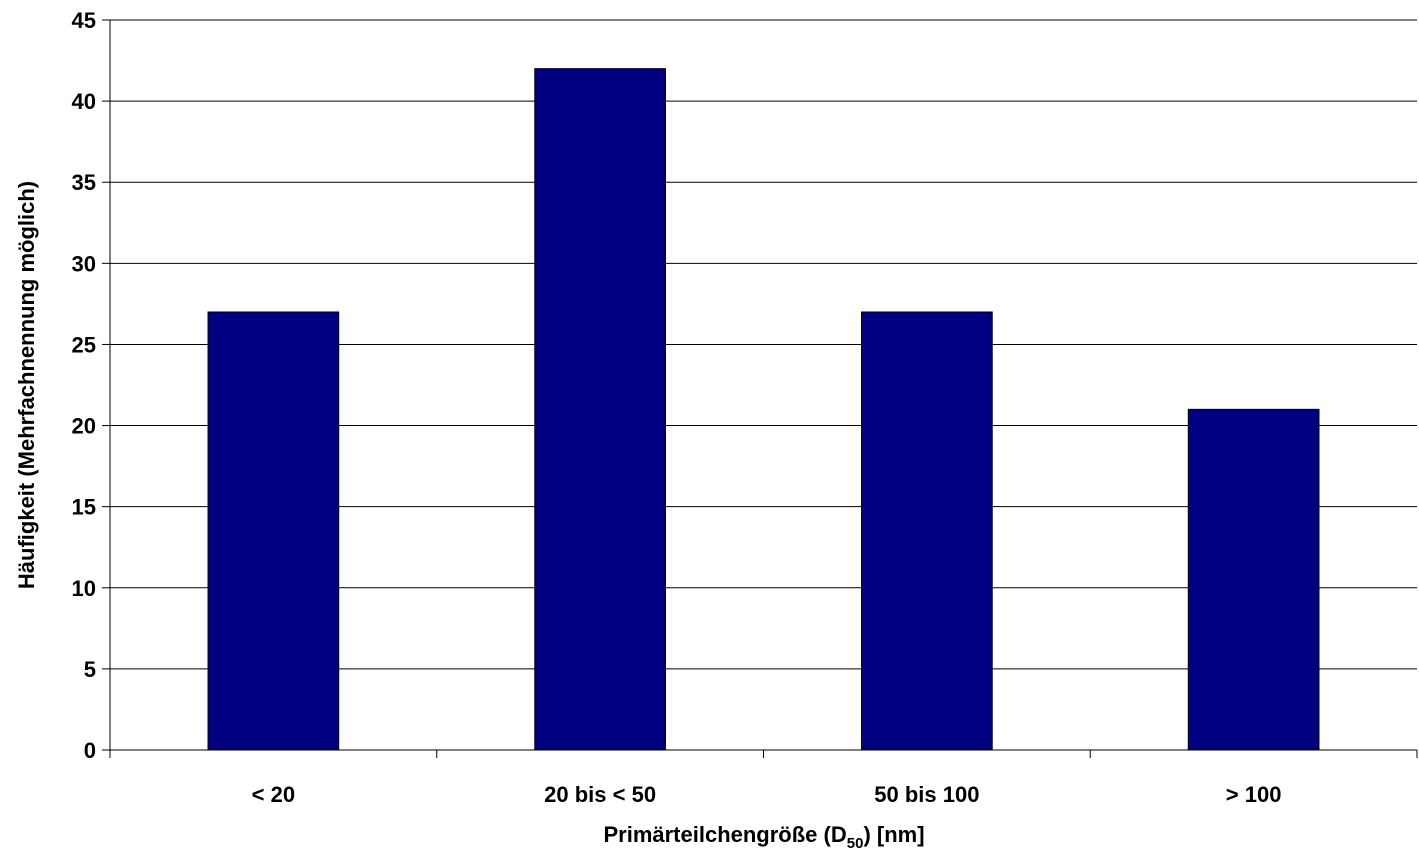 This screenshot has height=856, width=1419. What do you see at coordinates (893, 834) in the screenshot?
I see `x-axis-title-suffix: ) [nm]` at bounding box center [893, 834].